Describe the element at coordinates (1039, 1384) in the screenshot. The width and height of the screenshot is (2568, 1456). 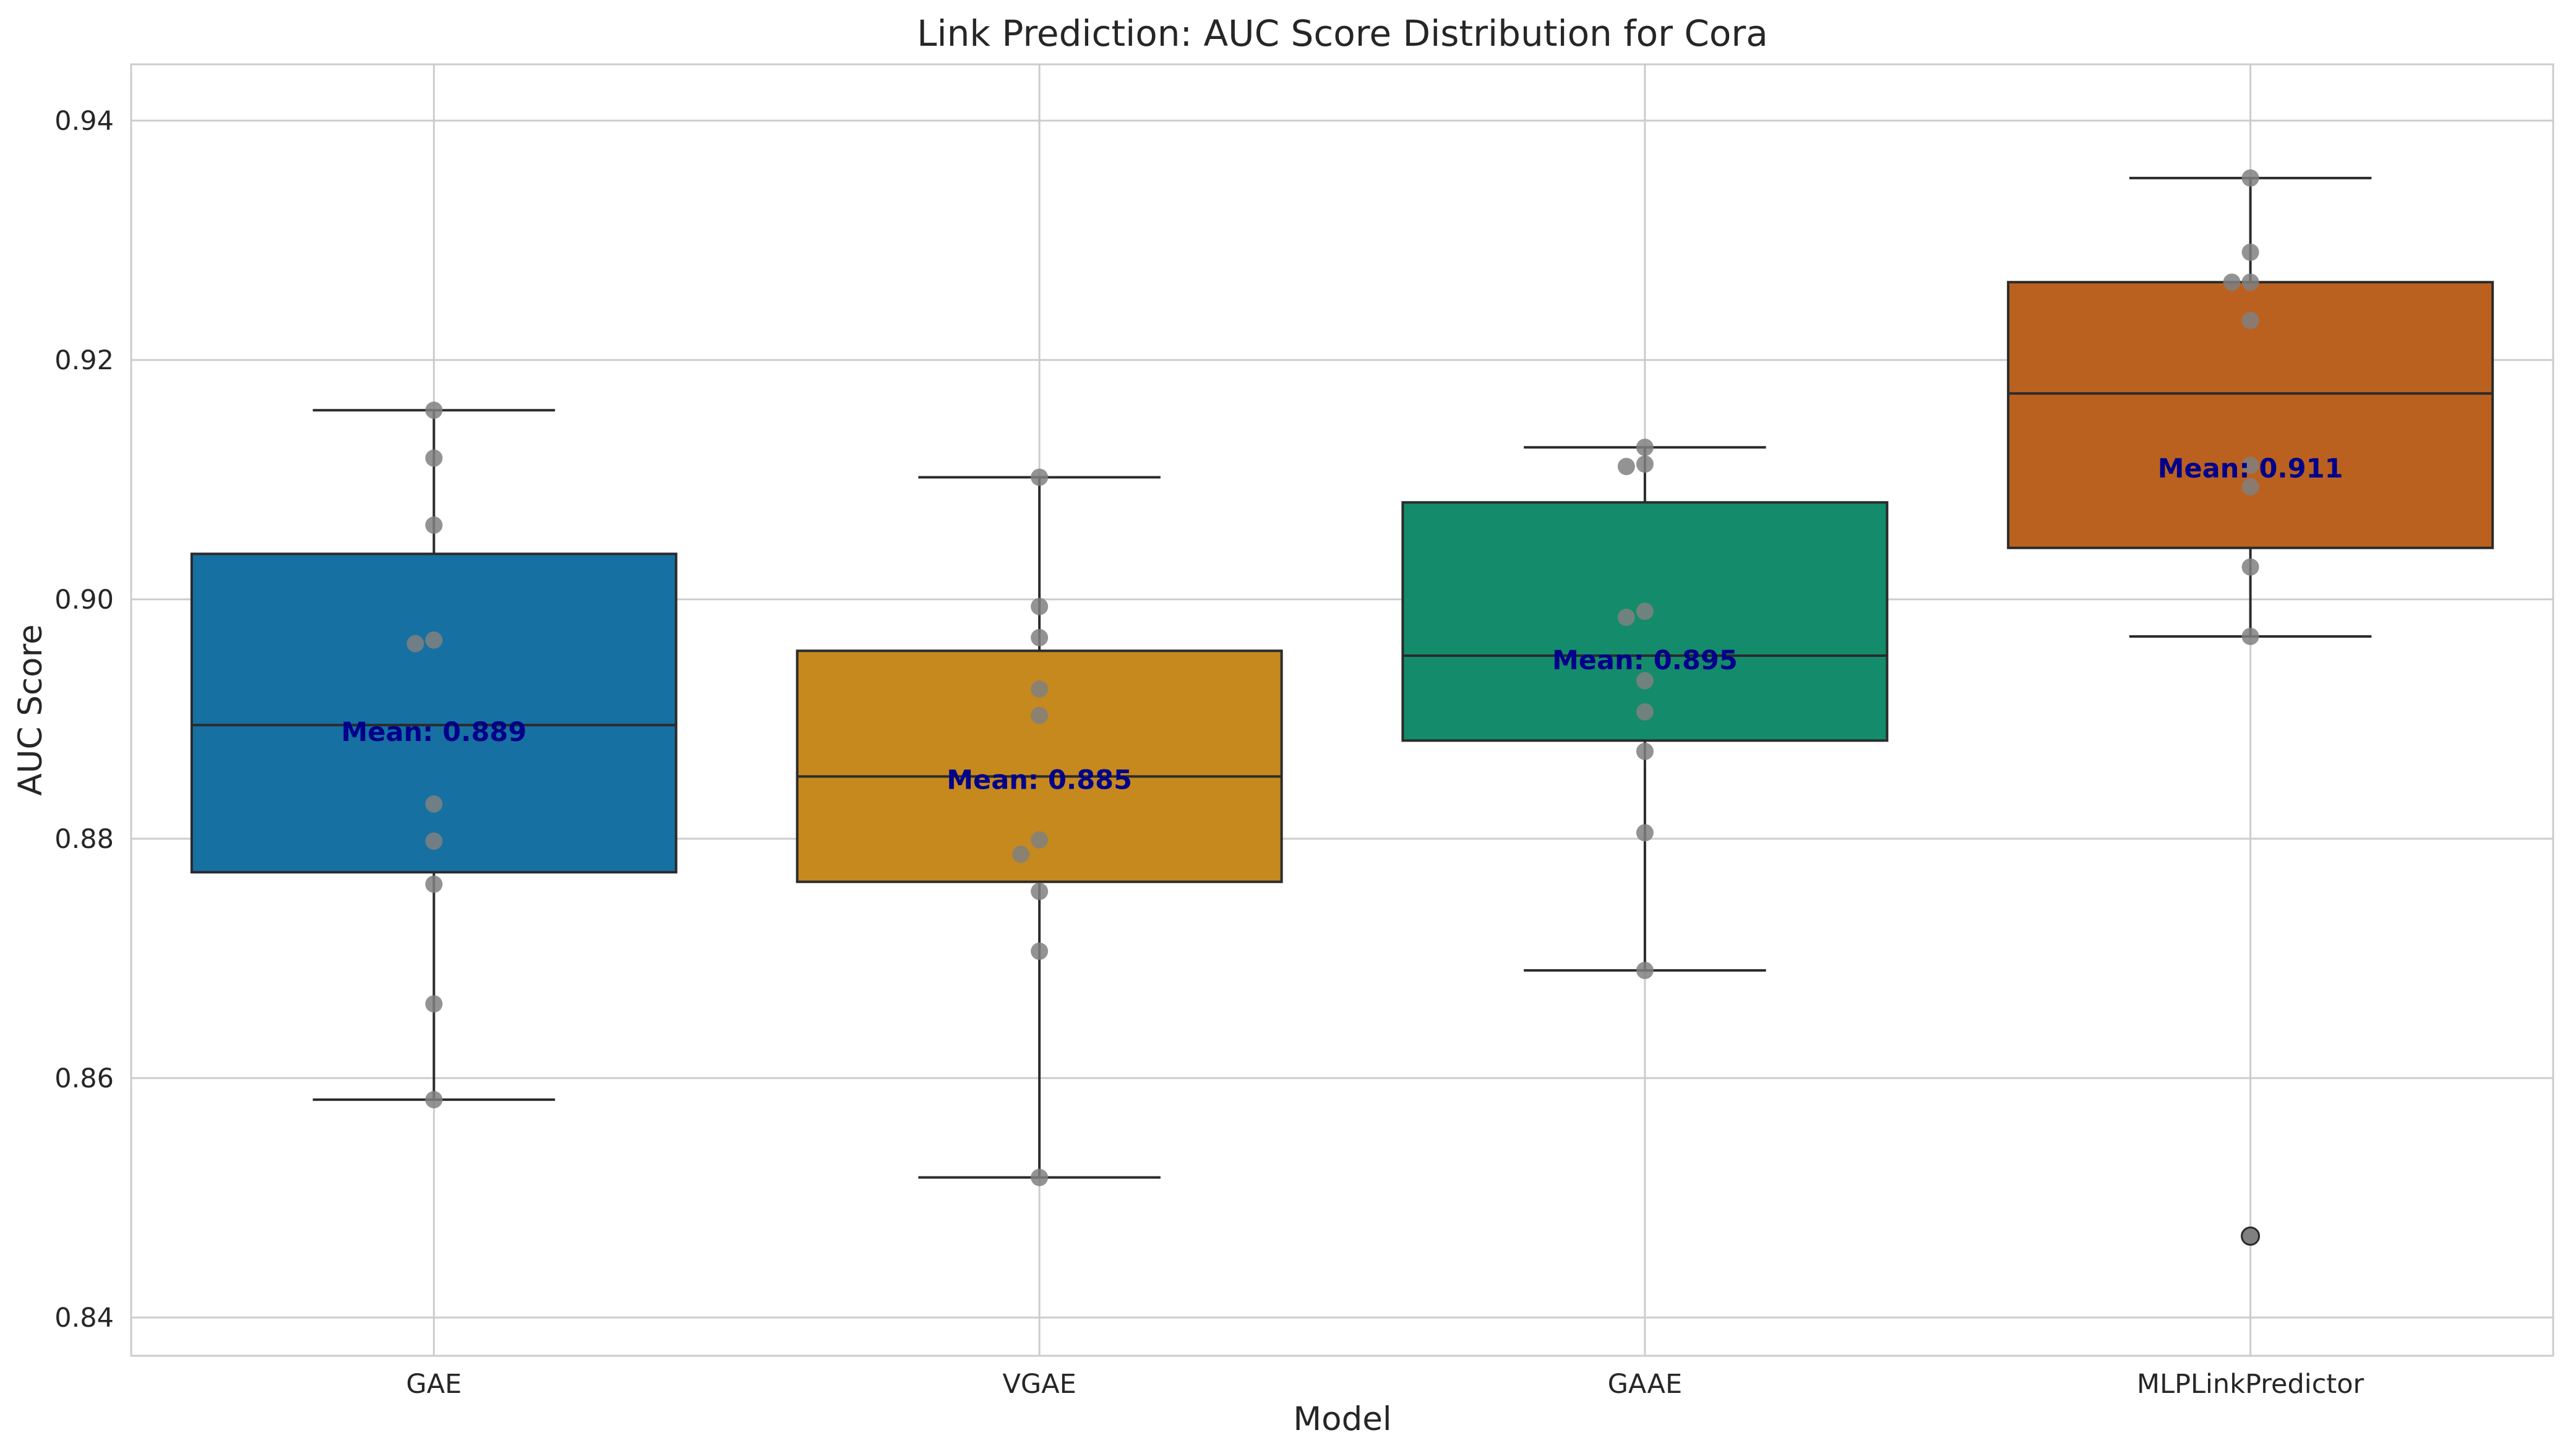
I see `x-tick-label: VGAE` at that location.